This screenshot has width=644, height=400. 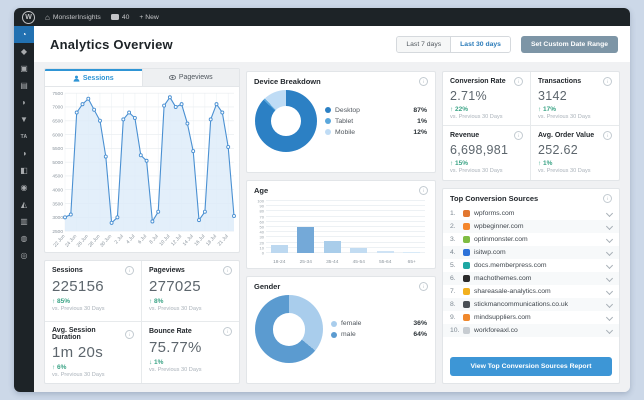 I want to click on source-rank: 7., so click(x=453, y=291).